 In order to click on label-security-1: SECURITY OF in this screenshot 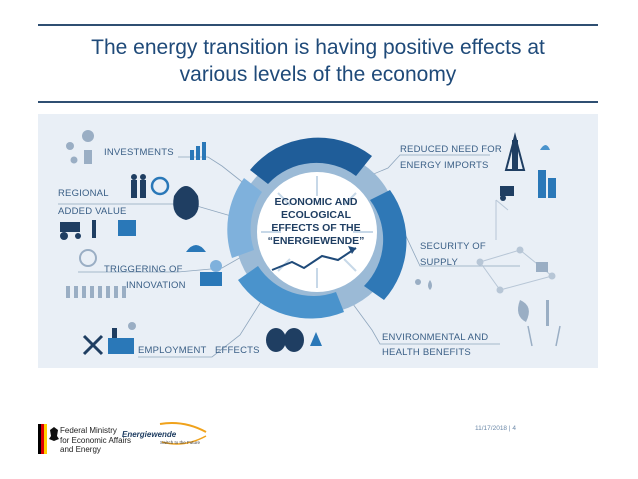, I will do `click(453, 246)`.